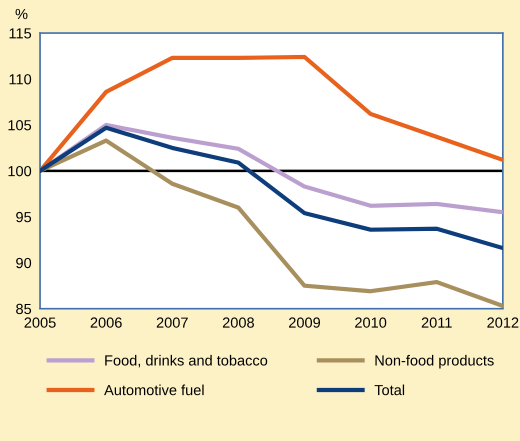 The height and width of the screenshot is (441, 520). I want to click on legend-label: Automotive fuel, so click(154, 390).